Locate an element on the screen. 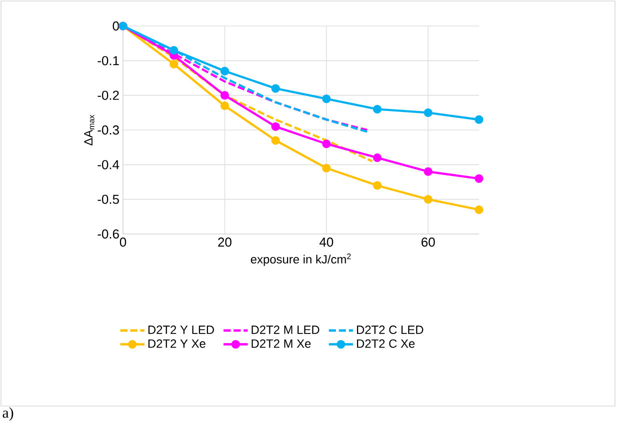 The width and height of the screenshot is (627, 423). y-tick-label: -0.6 is located at coordinates (108, 234).